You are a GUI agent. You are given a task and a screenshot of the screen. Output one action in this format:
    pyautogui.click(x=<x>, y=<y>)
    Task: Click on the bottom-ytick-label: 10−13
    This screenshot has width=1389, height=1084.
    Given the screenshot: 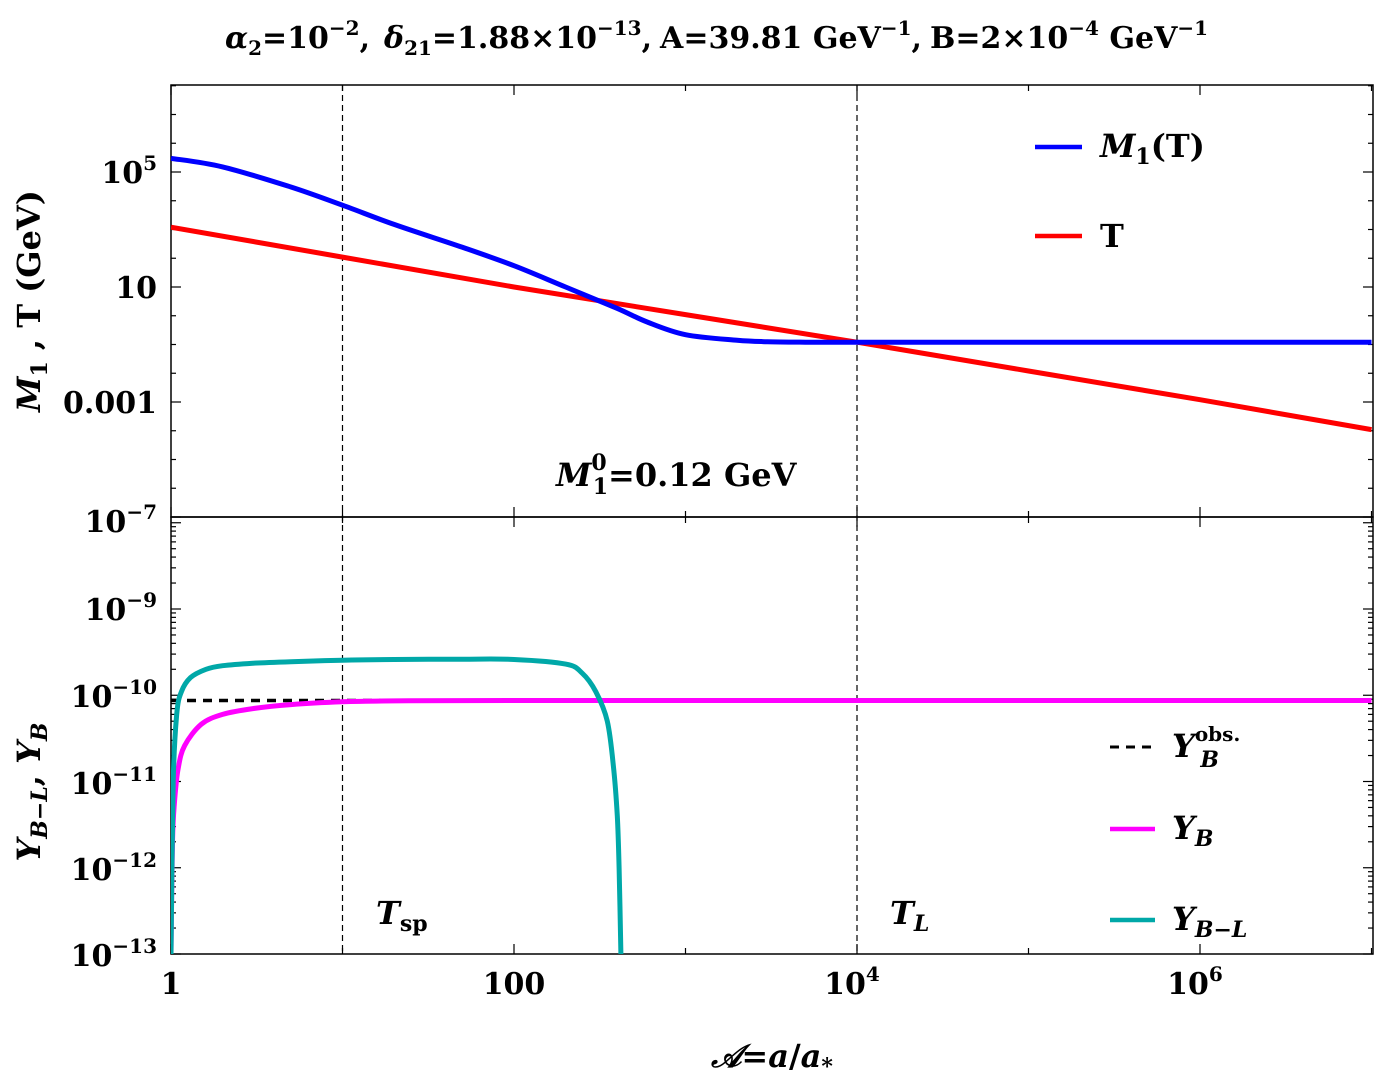 What is the action you would take?
    pyautogui.click(x=114, y=954)
    